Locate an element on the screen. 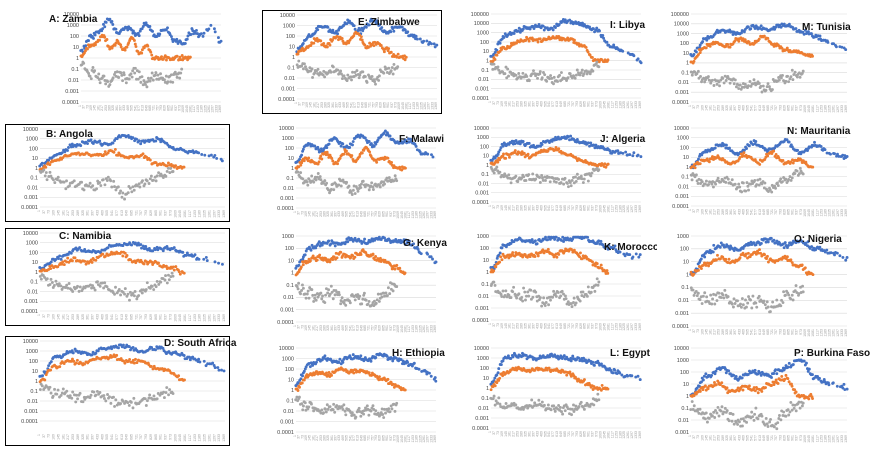 This screenshot has height=456, width=882. x-tick-label: 1261 is located at coordinates (628, 209).